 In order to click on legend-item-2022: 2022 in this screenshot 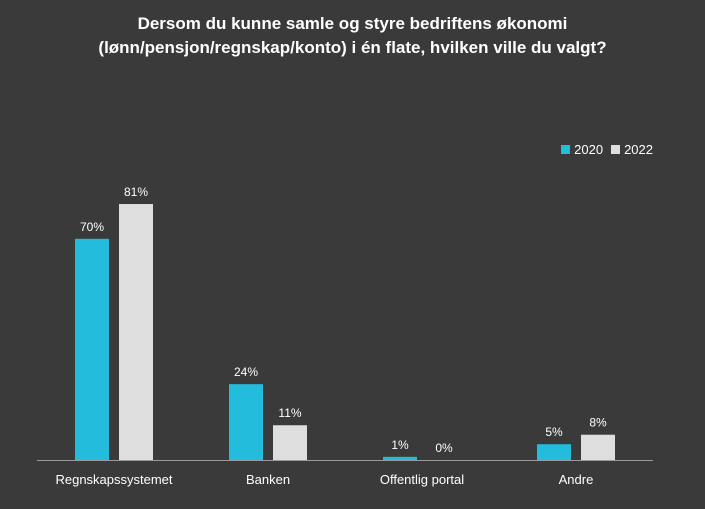, I will do `click(632, 149)`.